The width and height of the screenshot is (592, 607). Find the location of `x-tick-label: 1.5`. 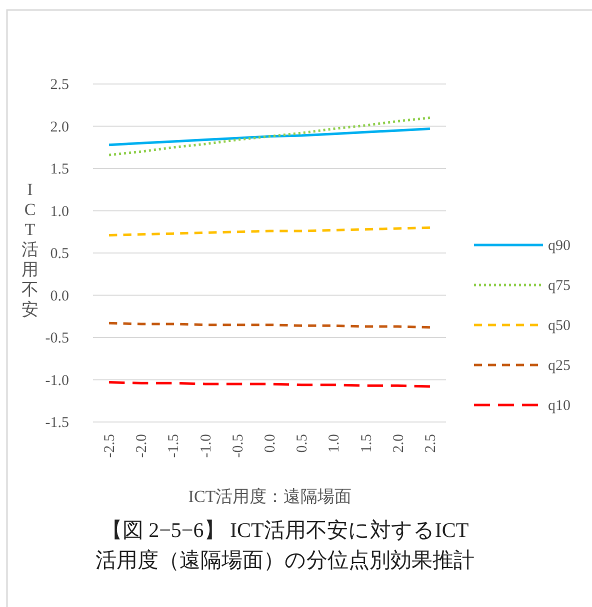

x-tick-label: 1.5 is located at coordinates (366, 443).